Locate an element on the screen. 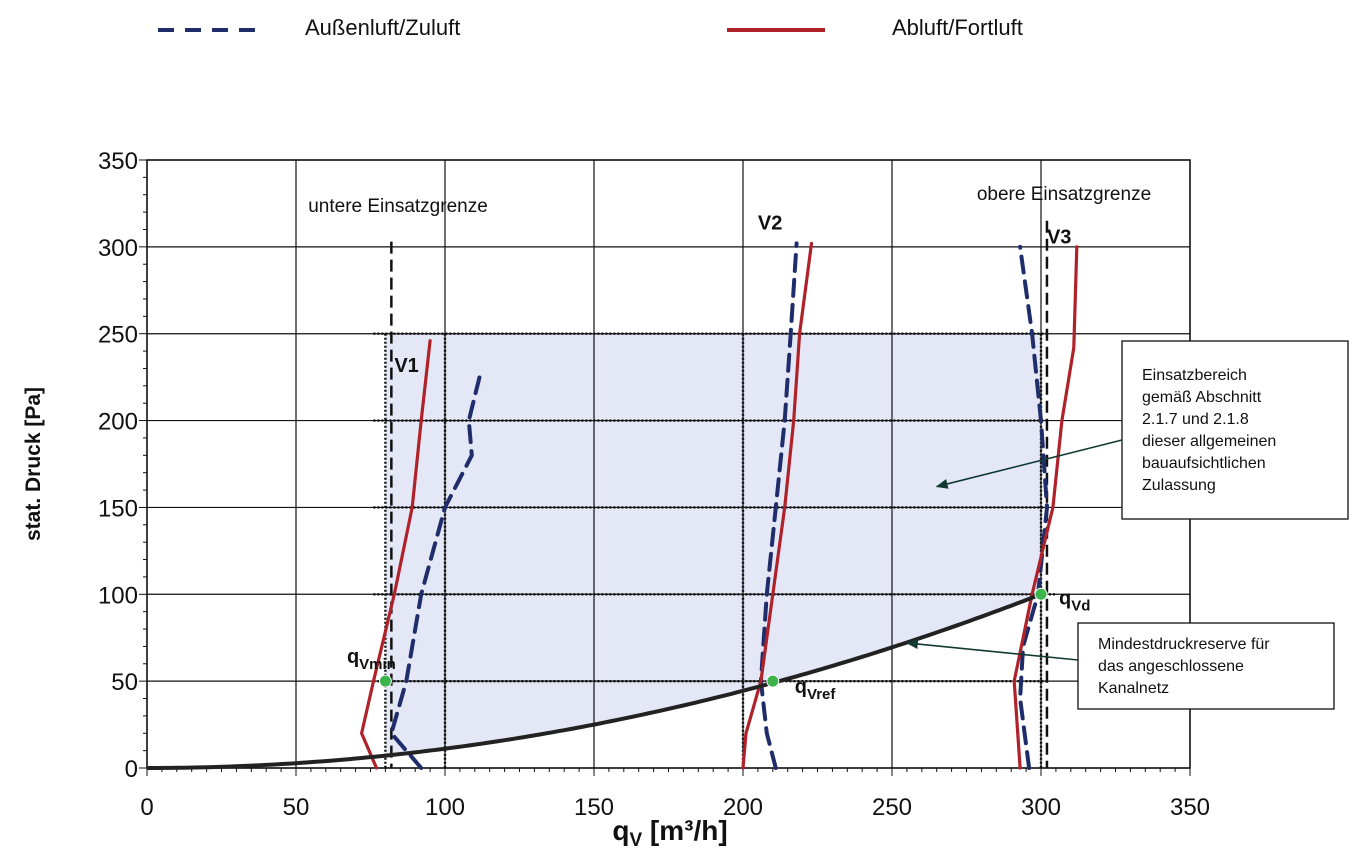  system-curve is located at coordinates (594, 681).